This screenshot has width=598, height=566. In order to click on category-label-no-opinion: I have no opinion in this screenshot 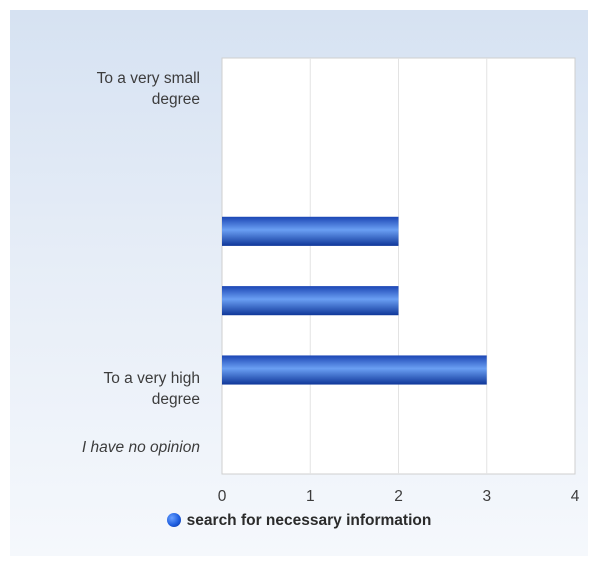, I will do `click(140, 447)`.